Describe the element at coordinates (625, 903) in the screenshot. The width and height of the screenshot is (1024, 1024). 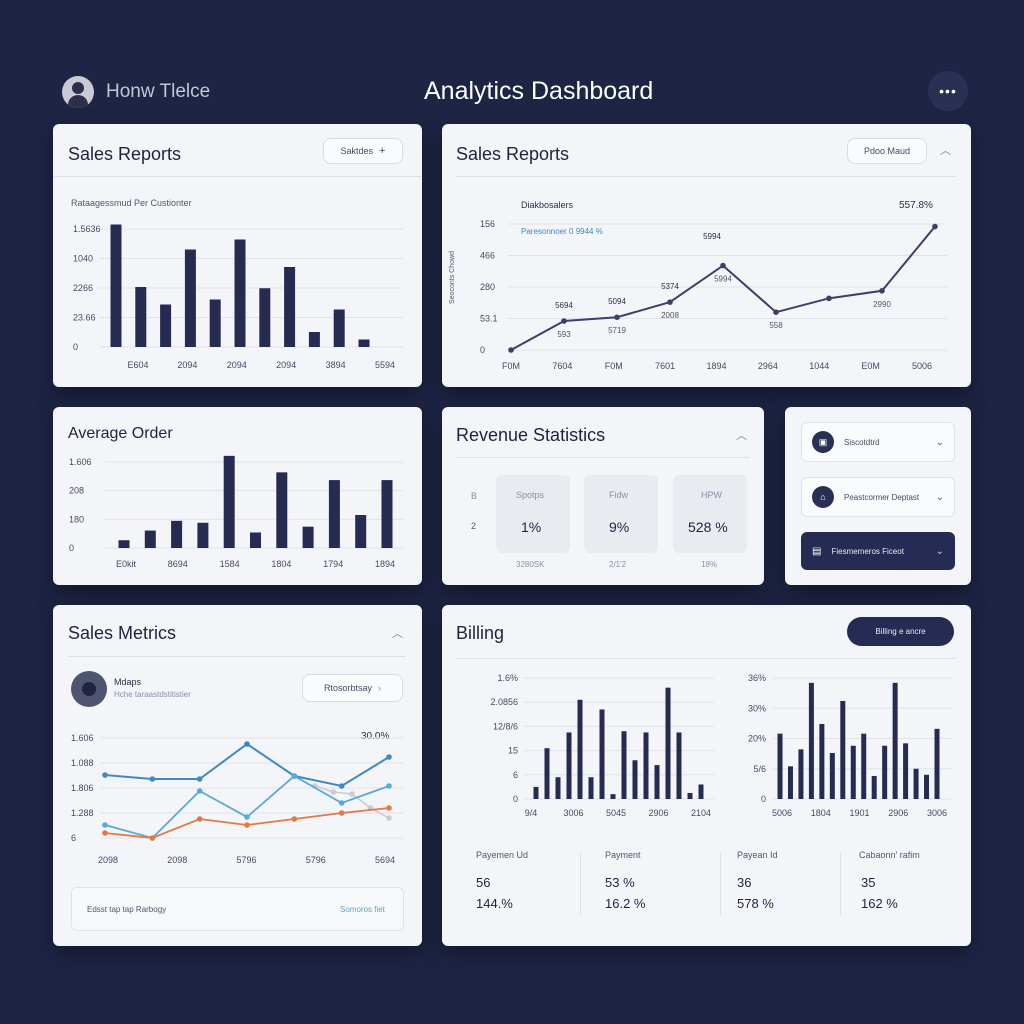
I see `stat-value: 16.2 %` at that location.